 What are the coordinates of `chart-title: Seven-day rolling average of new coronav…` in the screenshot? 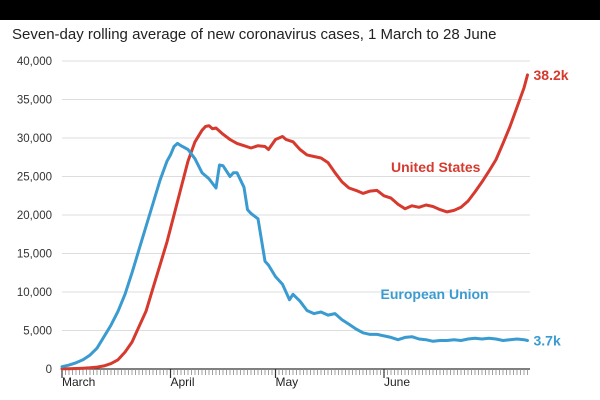 It's located at (254, 34).